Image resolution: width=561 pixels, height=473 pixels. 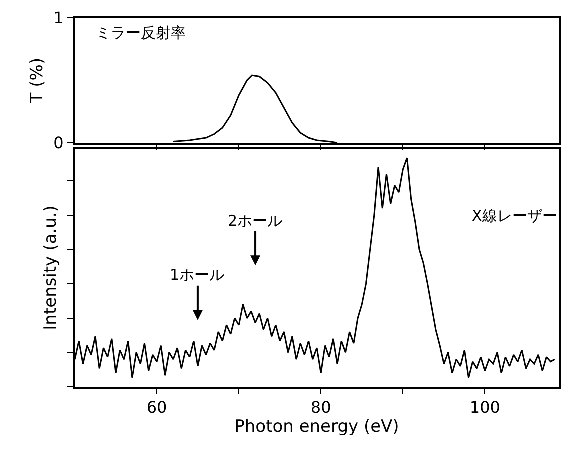 I want to click on y-axis-title: T (%), so click(x=38, y=81).